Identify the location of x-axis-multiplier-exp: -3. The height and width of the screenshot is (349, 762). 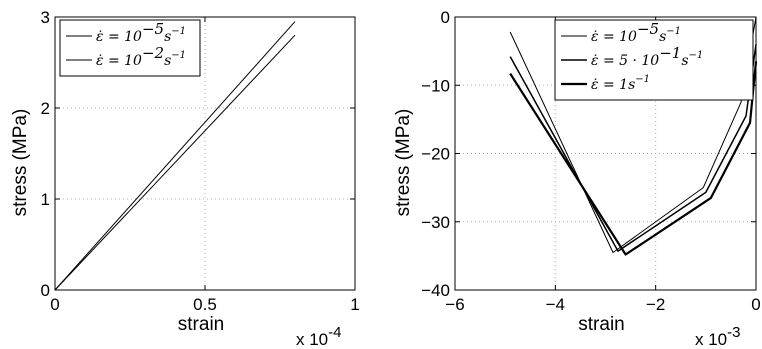
(733, 332).